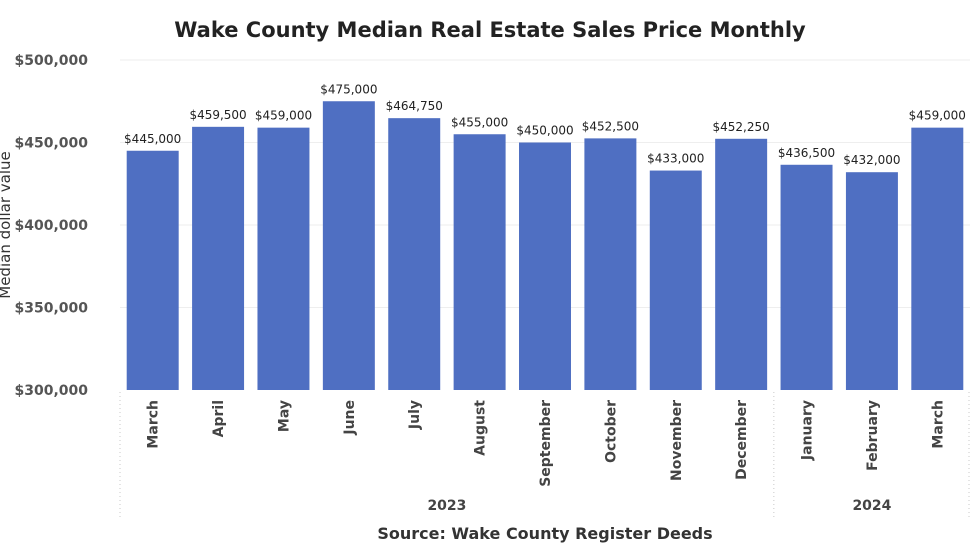 Image resolution: width=980 pixels, height=551 pixels. What do you see at coordinates (51, 309) in the screenshot?
I see `y-tick-label: $350,000` at bounding box center [51, 309].